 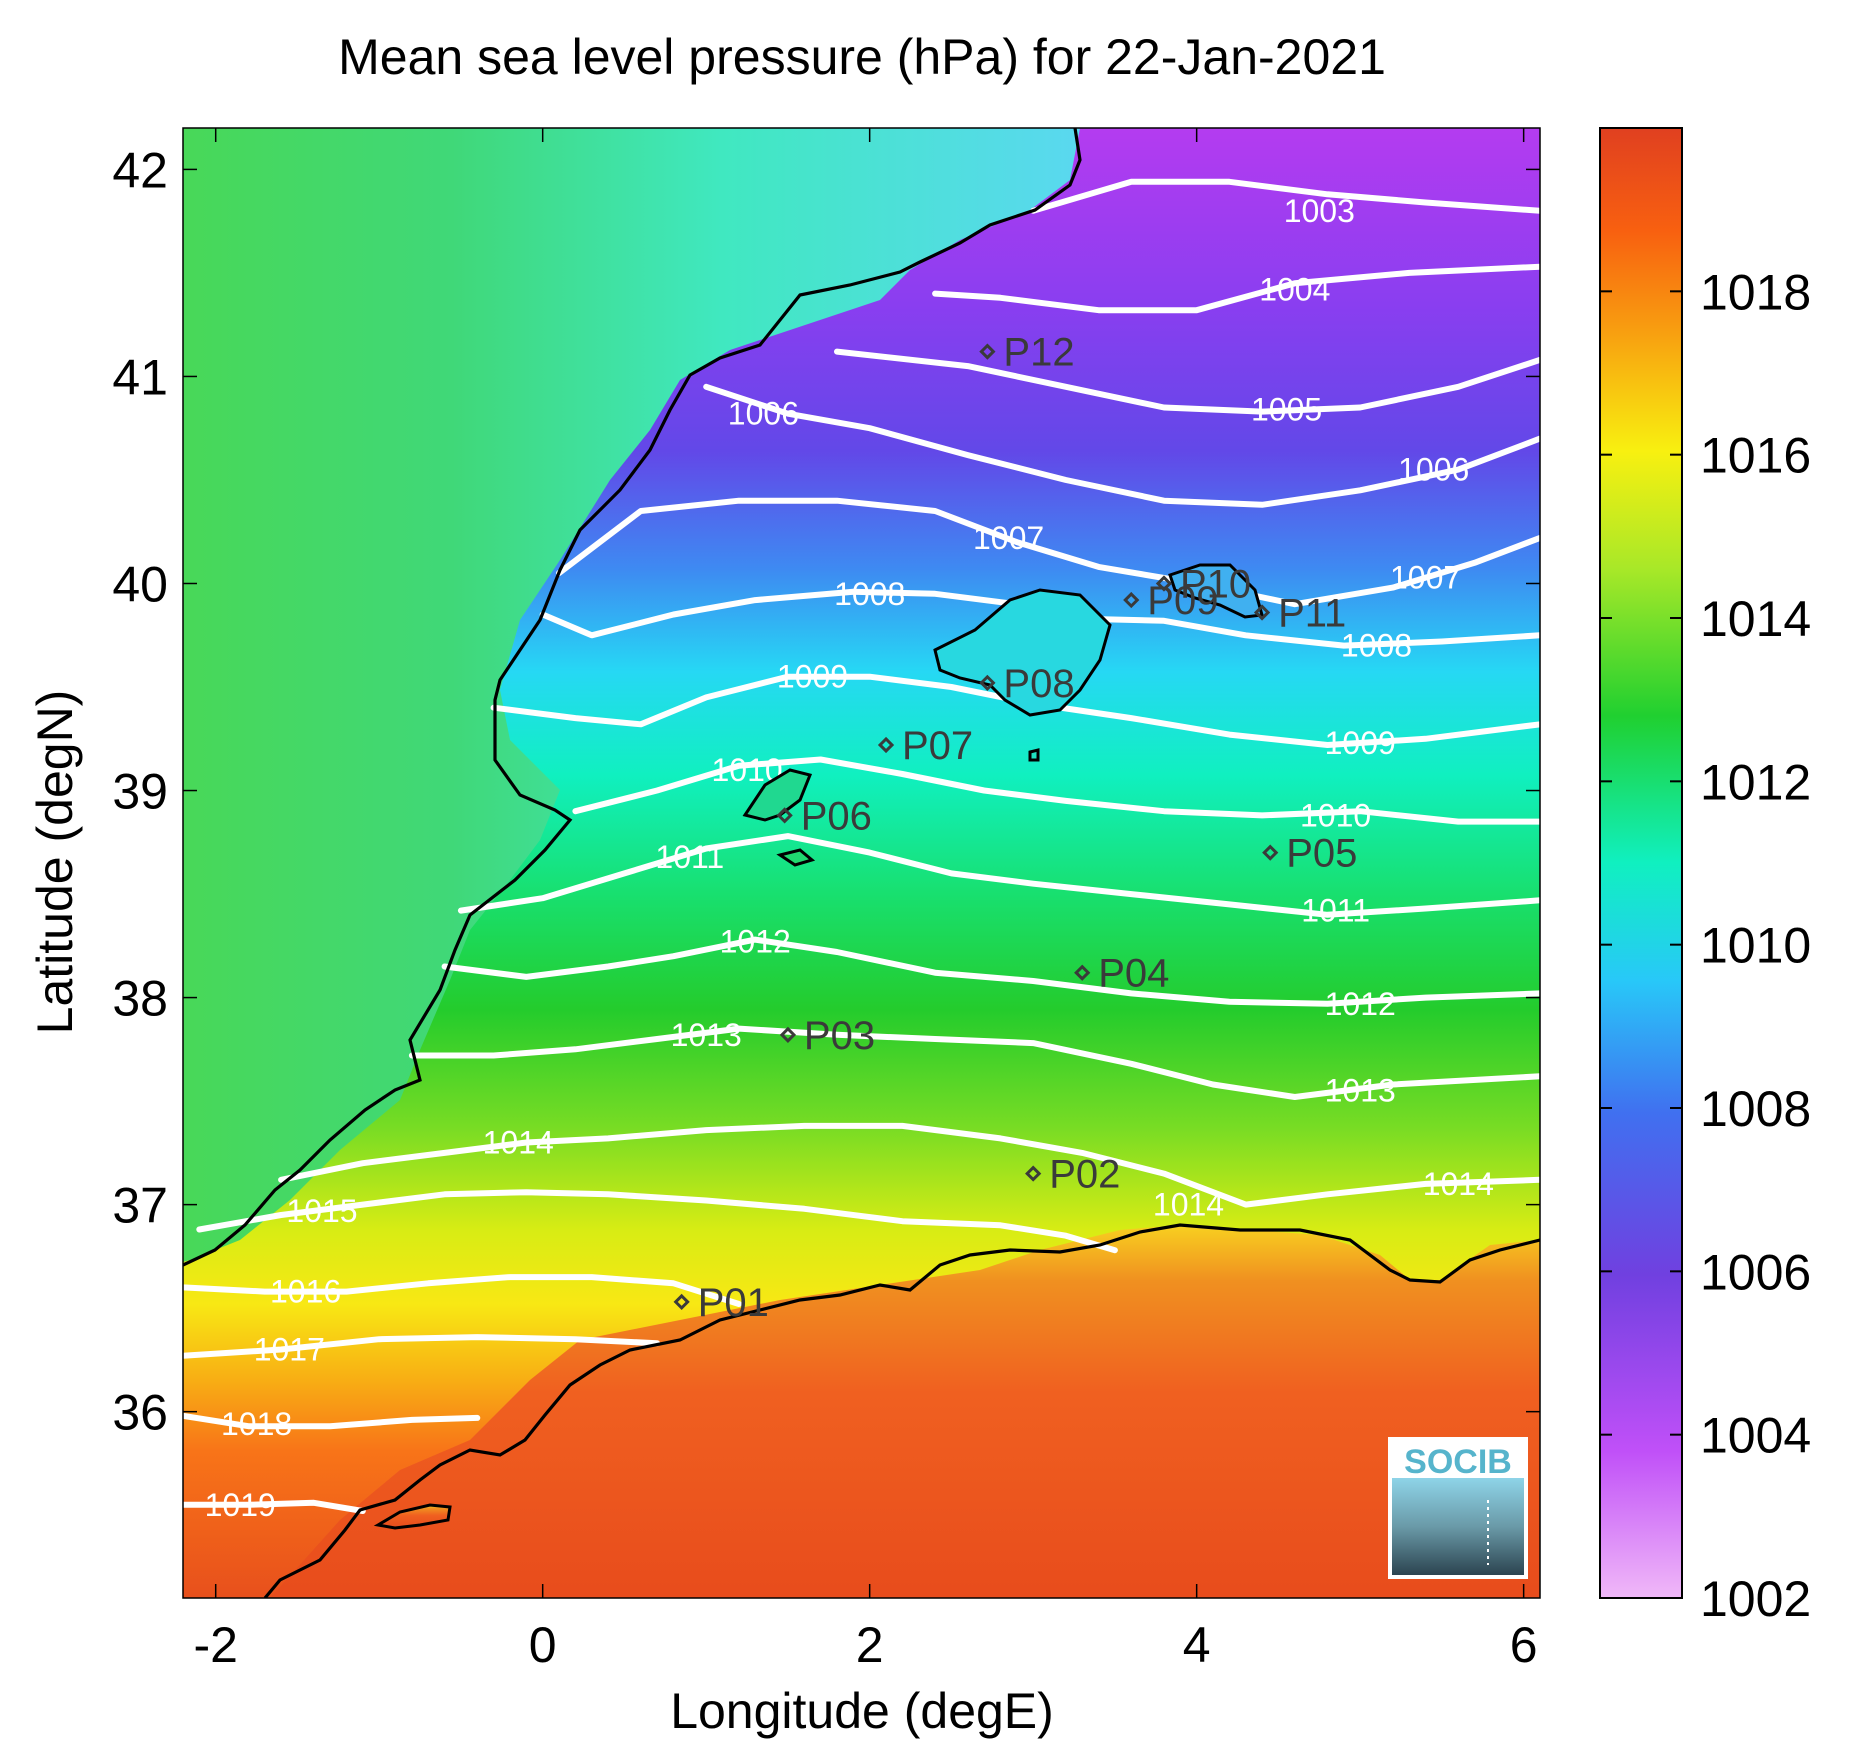 What do you see at coordinates (1641, 863) in the screenshot?
I see `colorbar-gradient` at bounding box center [1641, 863].